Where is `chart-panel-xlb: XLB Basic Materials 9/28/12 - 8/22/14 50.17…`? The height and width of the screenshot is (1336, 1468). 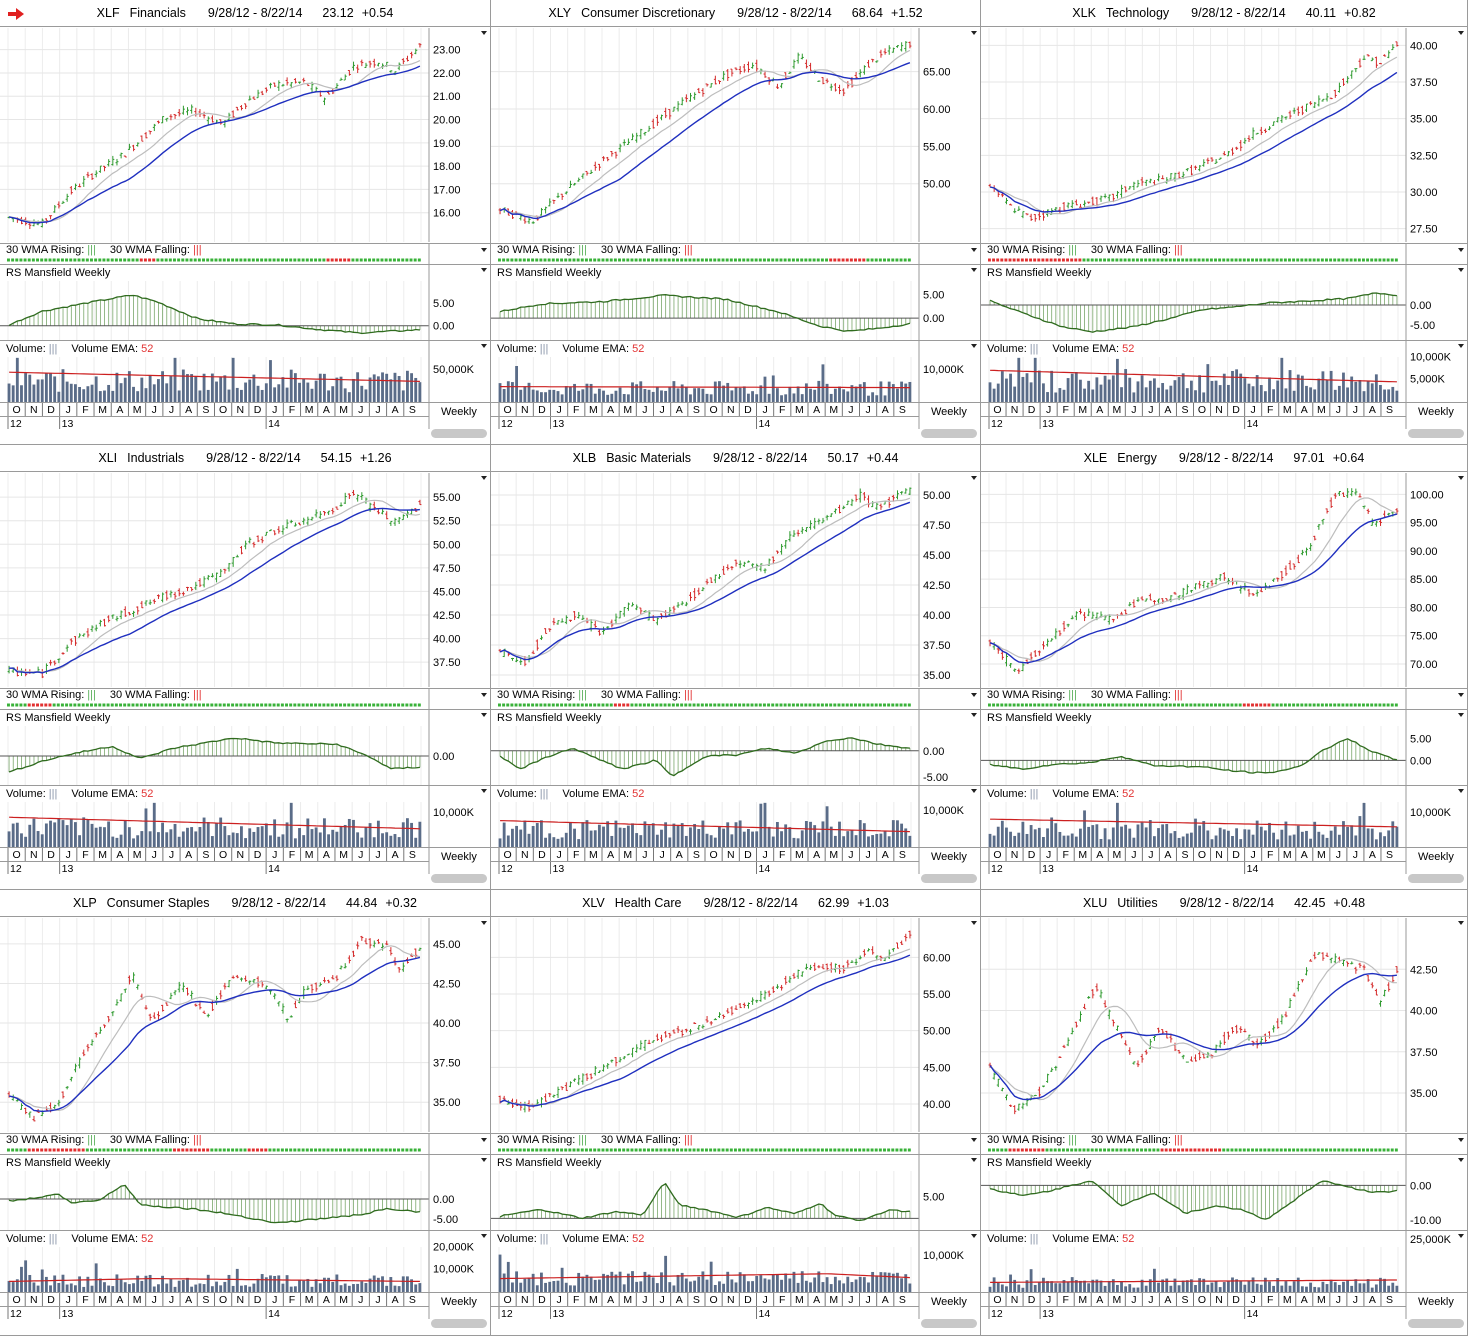
chart-panel-xlb: XLB Basic Materials 9/28/12 - 8/22/14 50.17… is located at coordinates (736, 667).